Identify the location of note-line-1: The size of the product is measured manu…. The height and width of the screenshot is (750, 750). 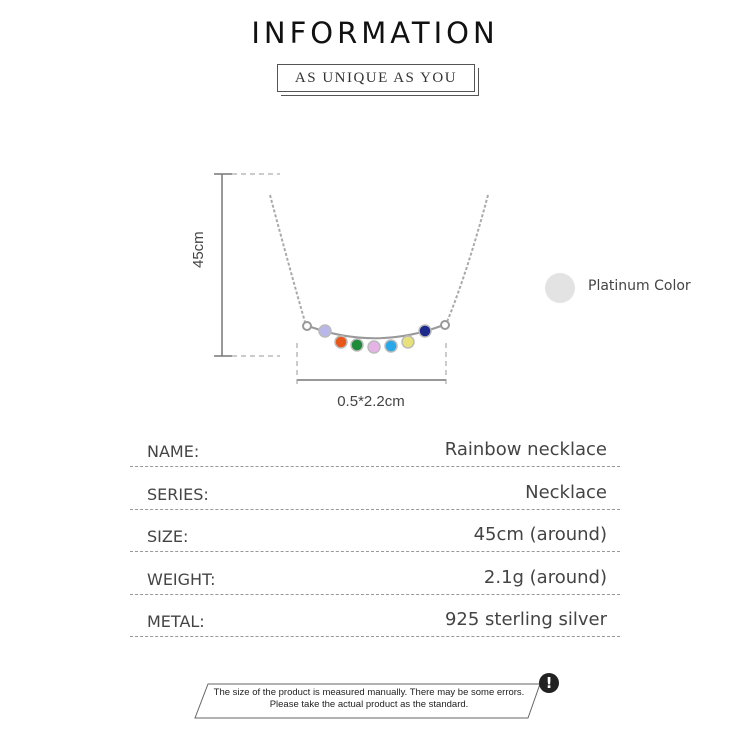
(369, 692).